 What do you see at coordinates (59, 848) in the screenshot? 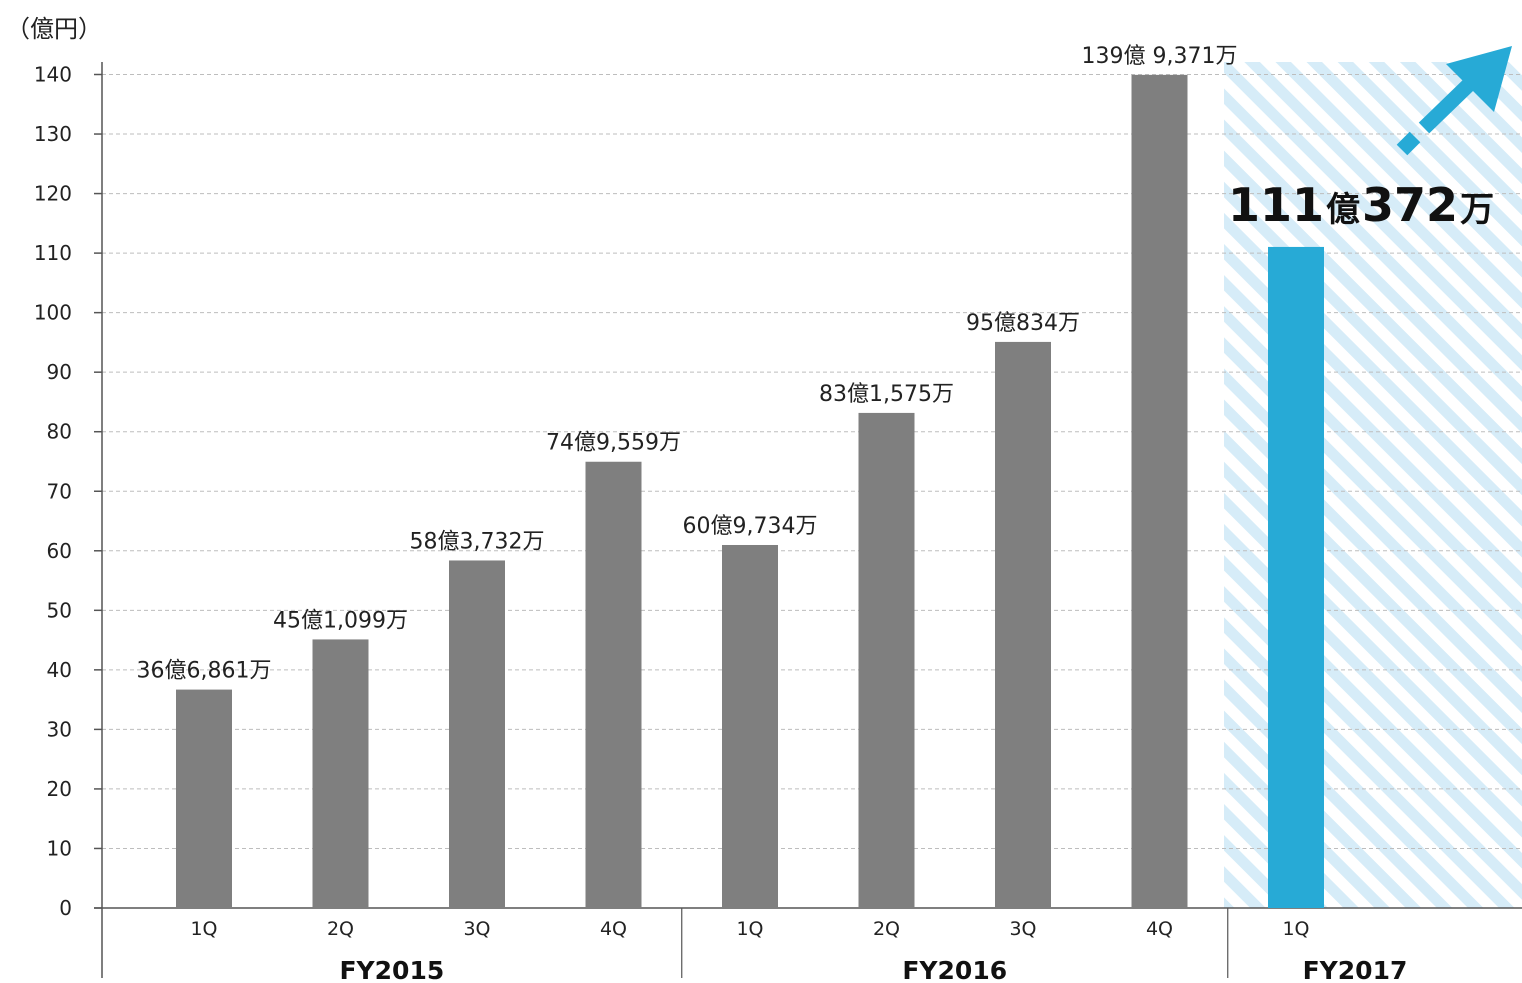
I see `y-tick-label: 10` at bounding box center [59, 848].